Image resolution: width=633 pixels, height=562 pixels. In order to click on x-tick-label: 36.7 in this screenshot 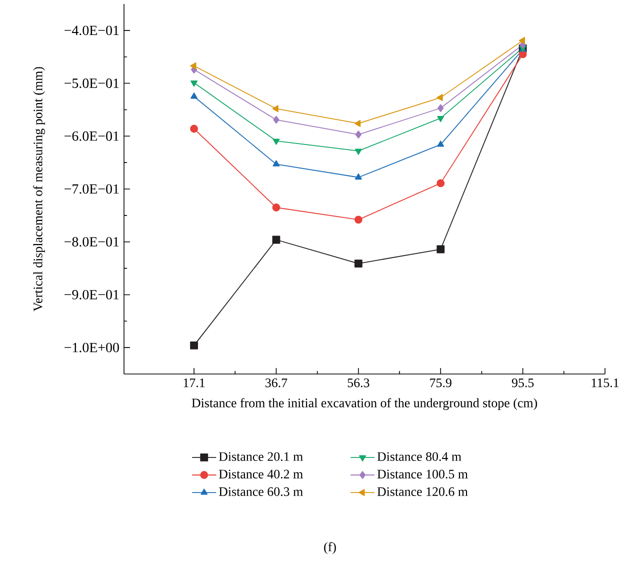, I will do `click(277, 383)`.